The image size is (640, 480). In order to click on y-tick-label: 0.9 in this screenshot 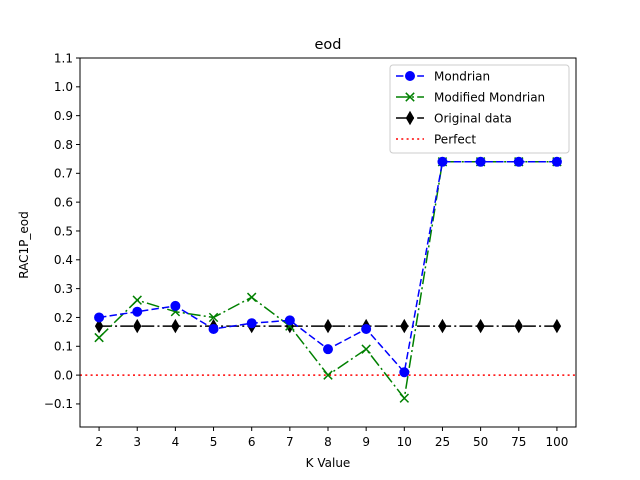, I will do `click(63, 116)`.